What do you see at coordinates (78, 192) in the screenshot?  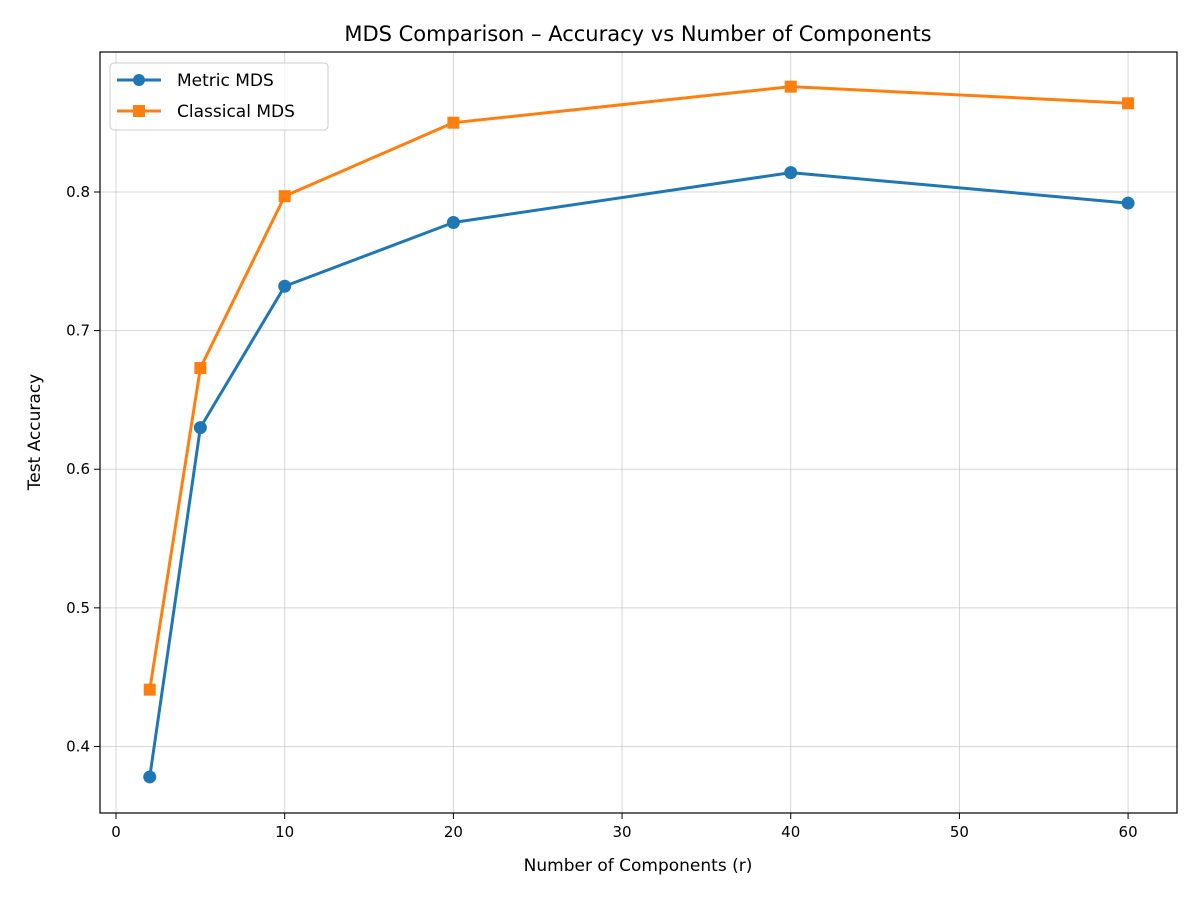 I see `y-tick-label: 0.8` at bounding box center [78, 192].